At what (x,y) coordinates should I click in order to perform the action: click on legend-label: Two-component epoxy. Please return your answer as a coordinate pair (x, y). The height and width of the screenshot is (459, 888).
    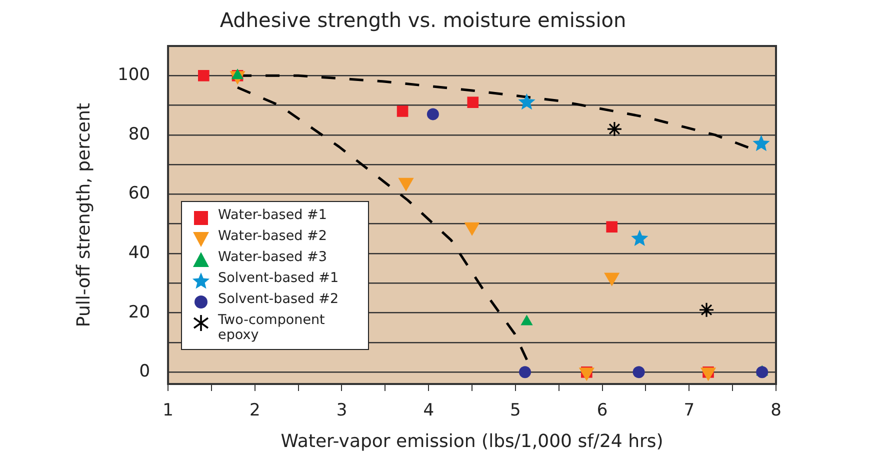
    Looking at the image, I should click on (272, 327).